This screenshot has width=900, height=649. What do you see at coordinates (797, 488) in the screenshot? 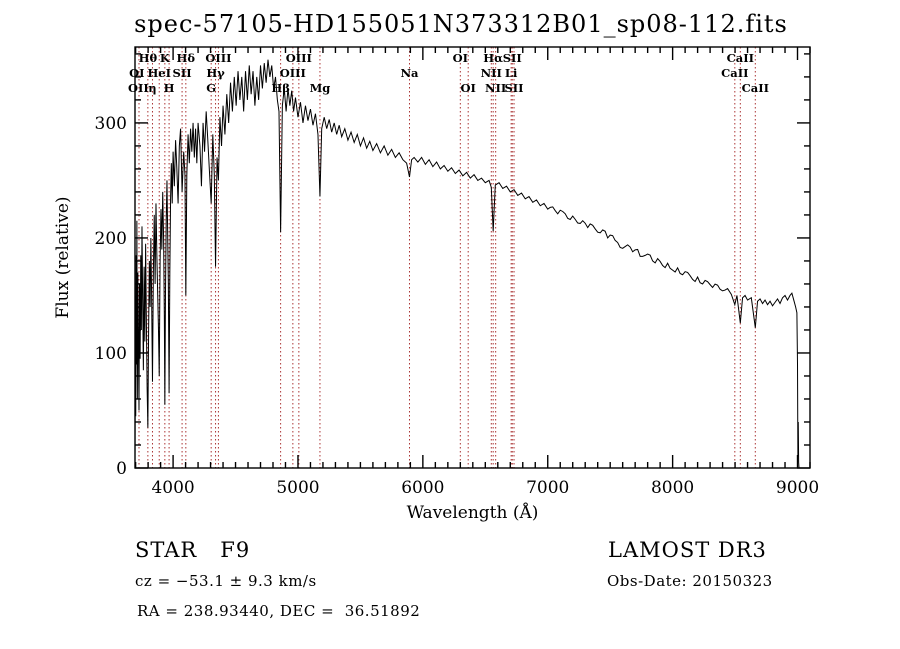
I see `x-tick-label: 9000` at bounding box center [797, 488].